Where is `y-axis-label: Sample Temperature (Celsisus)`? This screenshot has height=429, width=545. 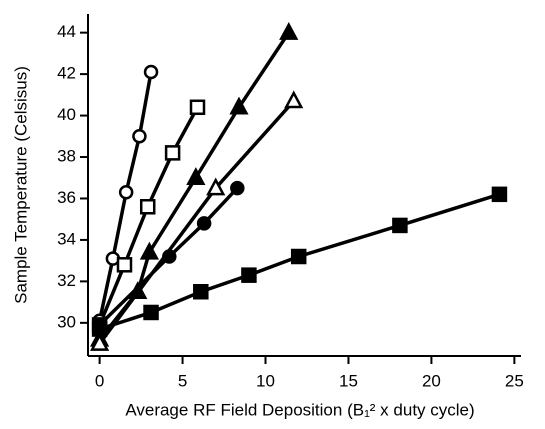
y-axis-label: Sample Temperature (Celsisus) is located at coordinates (20, 185).